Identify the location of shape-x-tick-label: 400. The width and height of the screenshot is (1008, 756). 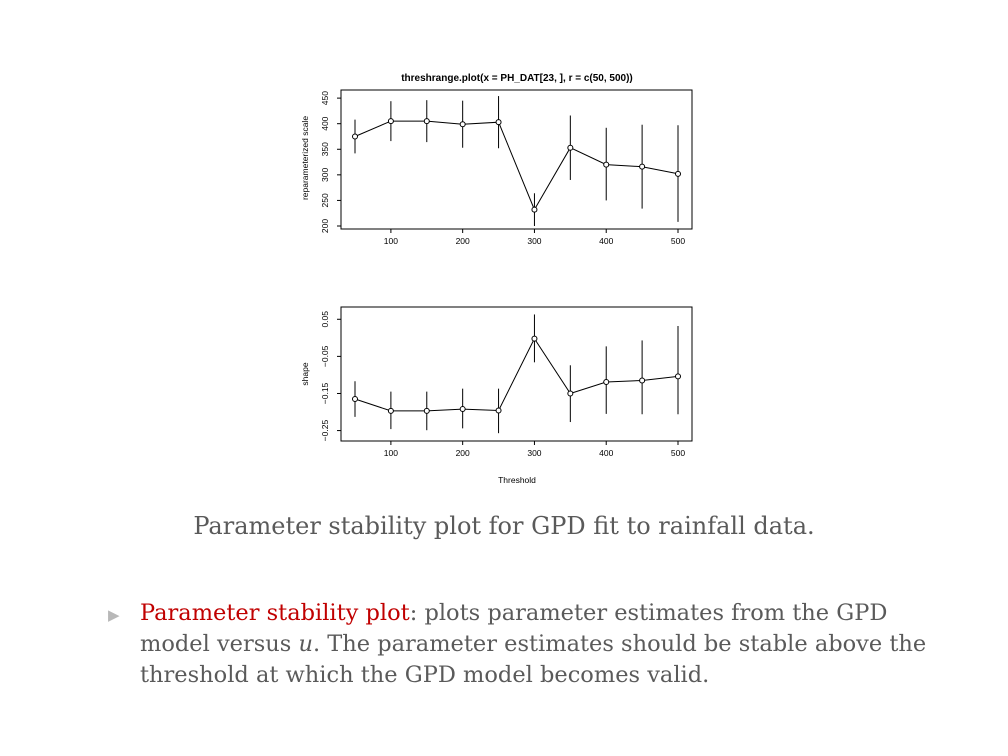
(606, 453).